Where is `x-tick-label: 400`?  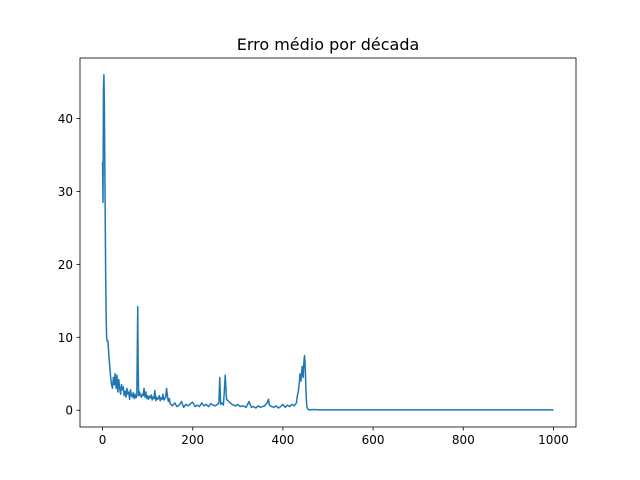
x-tick-label: 400 is located at coordinates (282, 440).